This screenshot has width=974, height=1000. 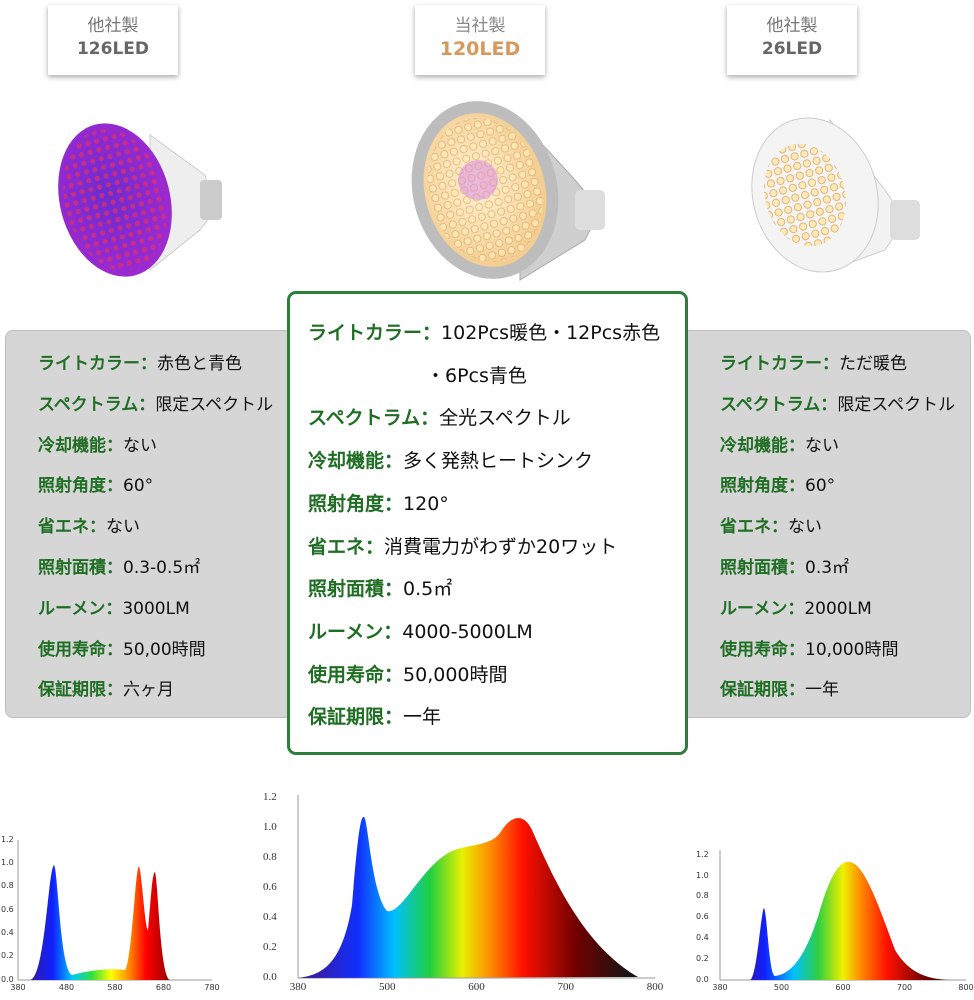 I want to click on spectrum-right, so click(x=842, y=915).